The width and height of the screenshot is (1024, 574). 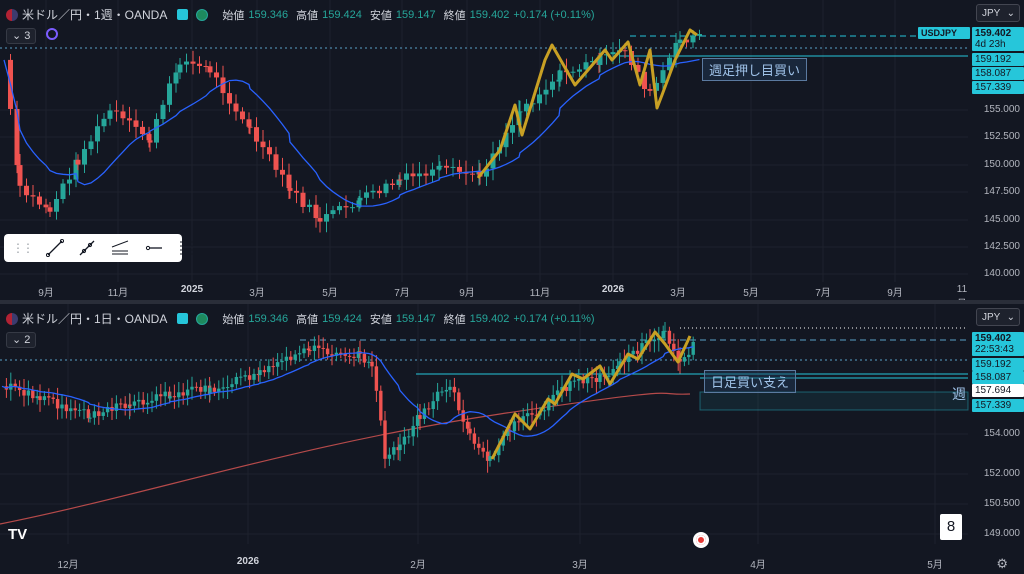 I want to click on price-label: 147.500, so click(x=1001, y=191).